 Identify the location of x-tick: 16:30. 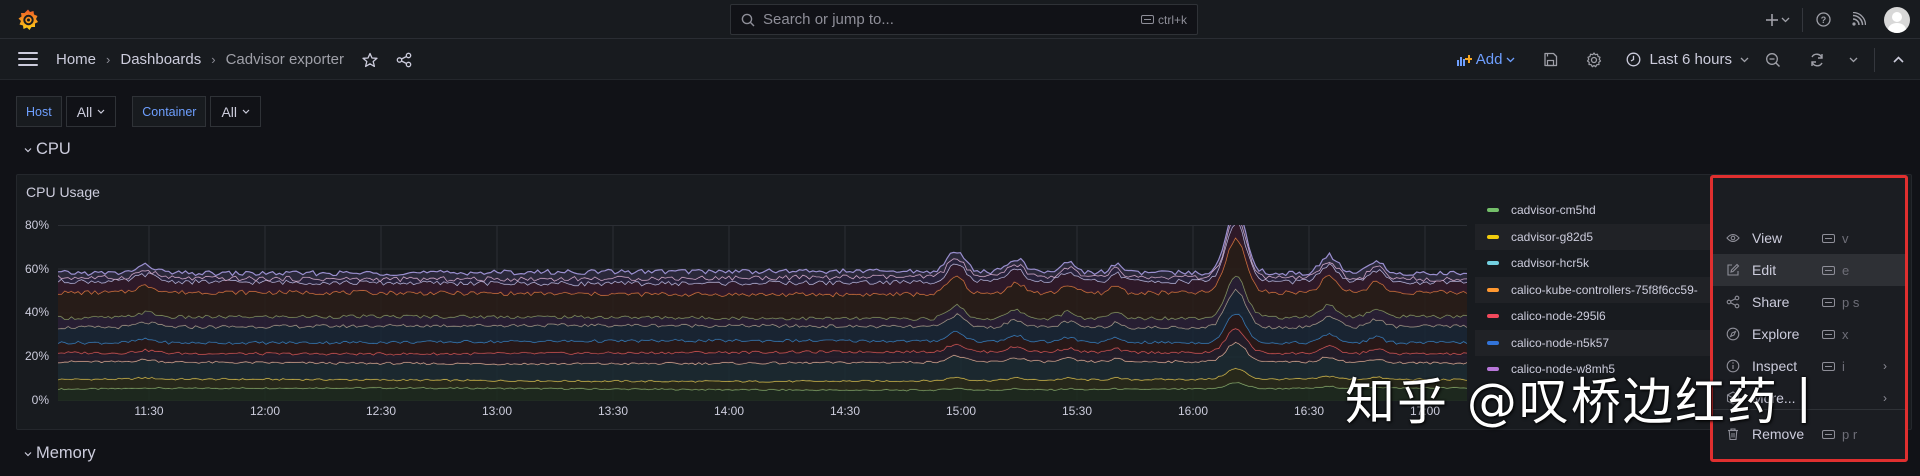
(1309, 411).